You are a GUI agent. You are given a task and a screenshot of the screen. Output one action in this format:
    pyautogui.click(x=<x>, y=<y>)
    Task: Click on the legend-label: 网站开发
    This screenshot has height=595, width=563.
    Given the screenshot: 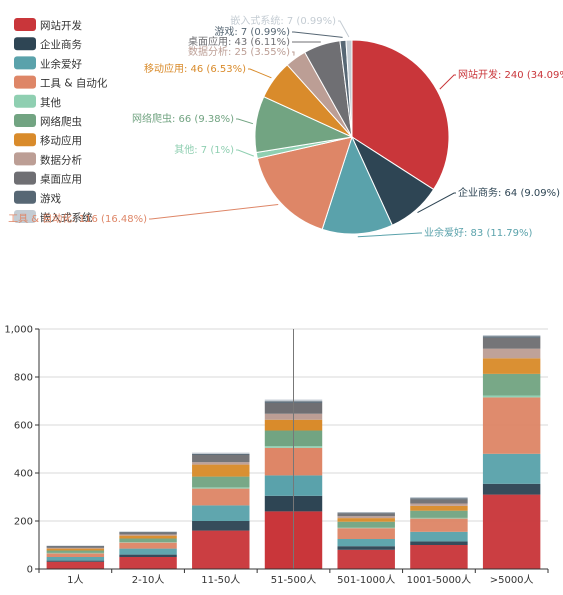 What is the action you would take?
    pyautogui.click(x=61, y=25)
    